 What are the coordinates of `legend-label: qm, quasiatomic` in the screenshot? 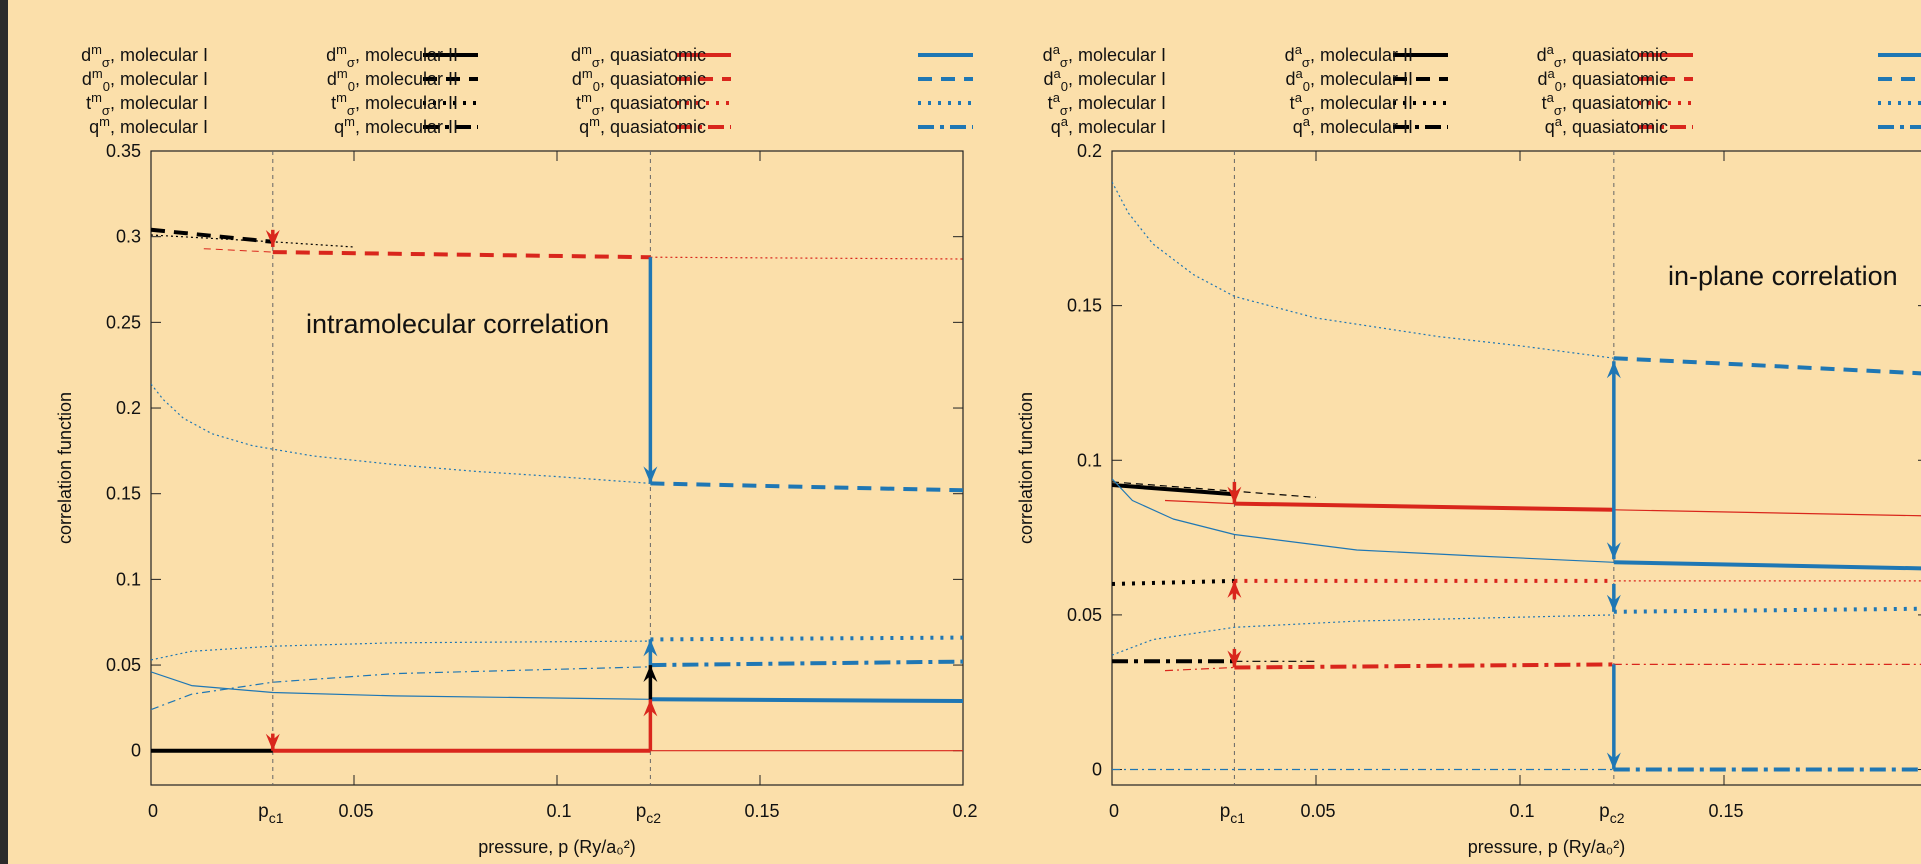 It's located at (642, 125).